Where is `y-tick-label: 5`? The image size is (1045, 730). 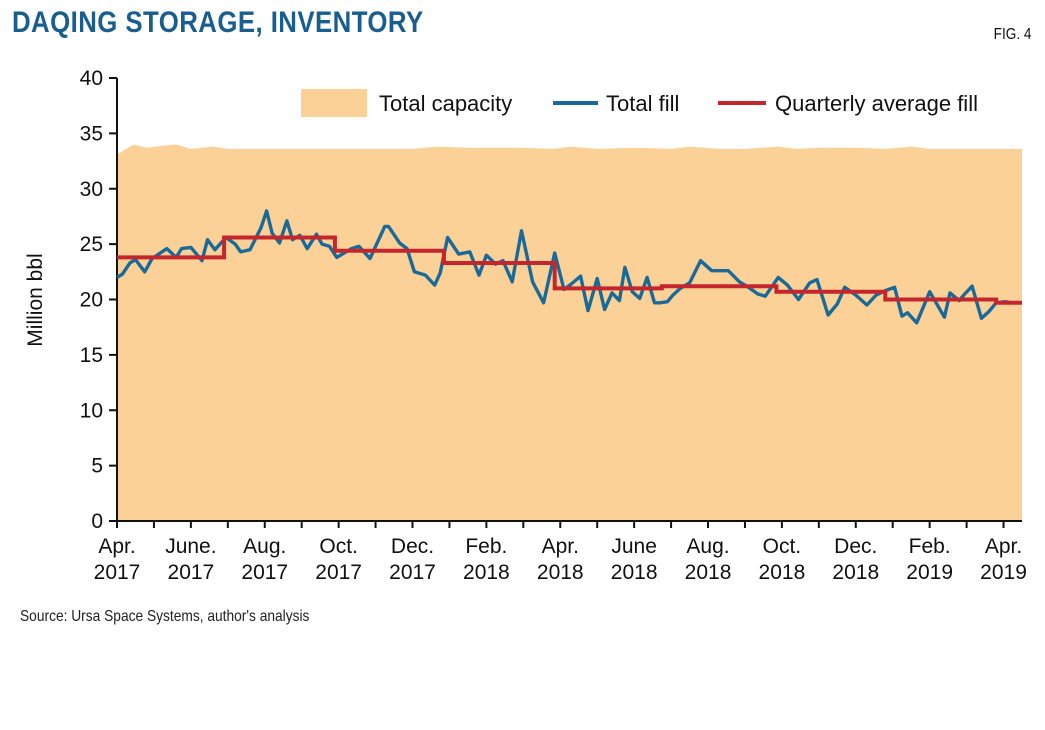
y-tick-label: 5 is located at coordinates (97, 466).